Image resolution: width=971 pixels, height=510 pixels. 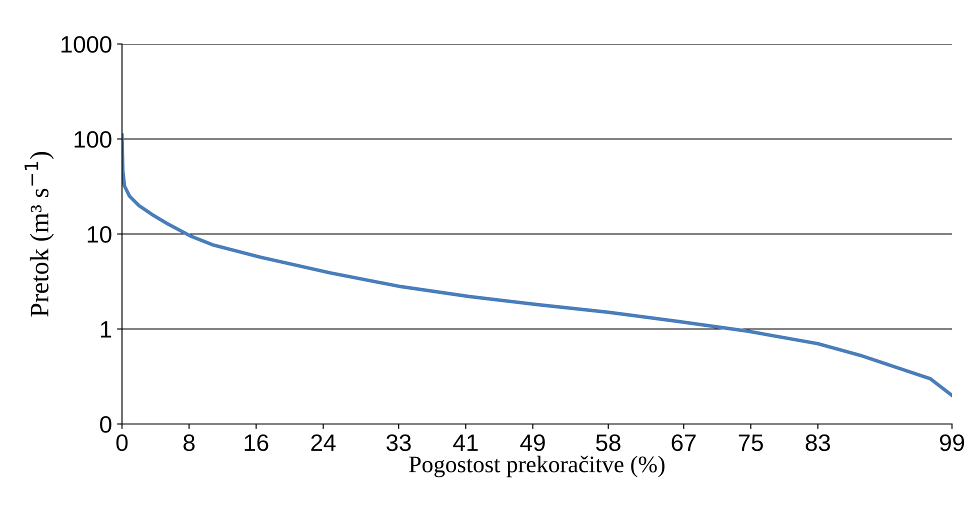 I want to click on y-tick-label: 1000, so click(x=87, y=44).